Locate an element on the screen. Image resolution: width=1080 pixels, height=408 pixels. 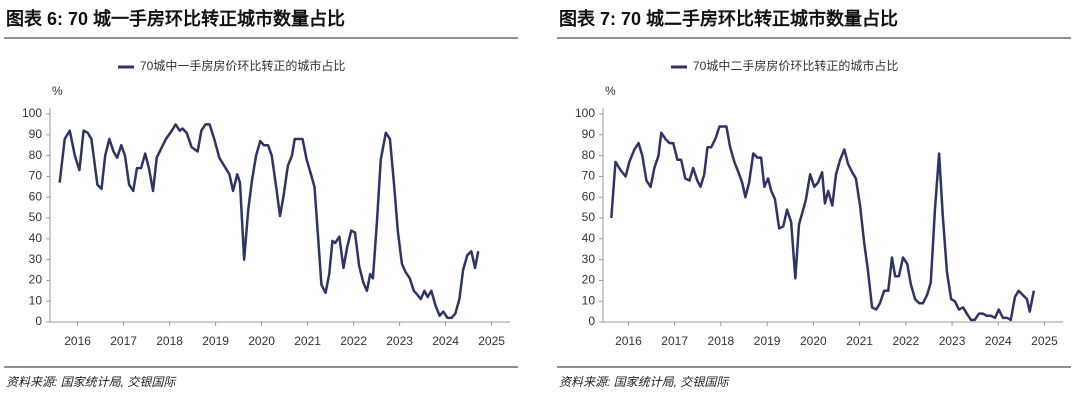
legend-label: 70城中一手房房价环比转正的城市占比 is located at coordinates (242, 65).